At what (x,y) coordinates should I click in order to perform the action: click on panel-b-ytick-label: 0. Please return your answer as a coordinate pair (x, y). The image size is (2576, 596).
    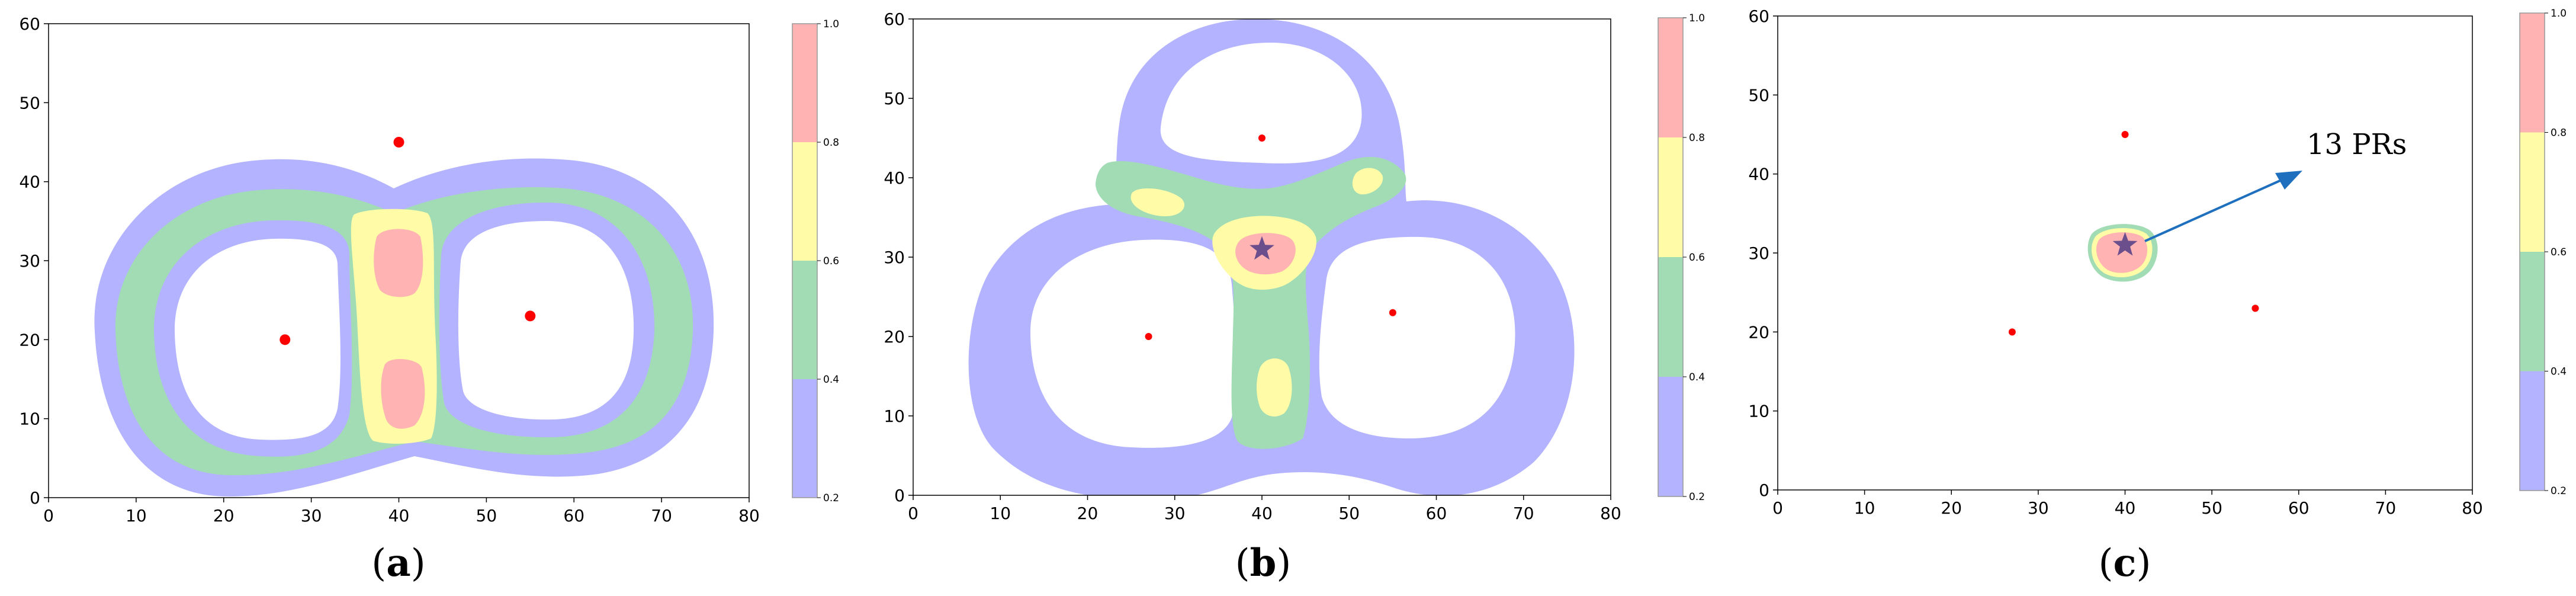
    Looking at the image, I should click on (899, 495).